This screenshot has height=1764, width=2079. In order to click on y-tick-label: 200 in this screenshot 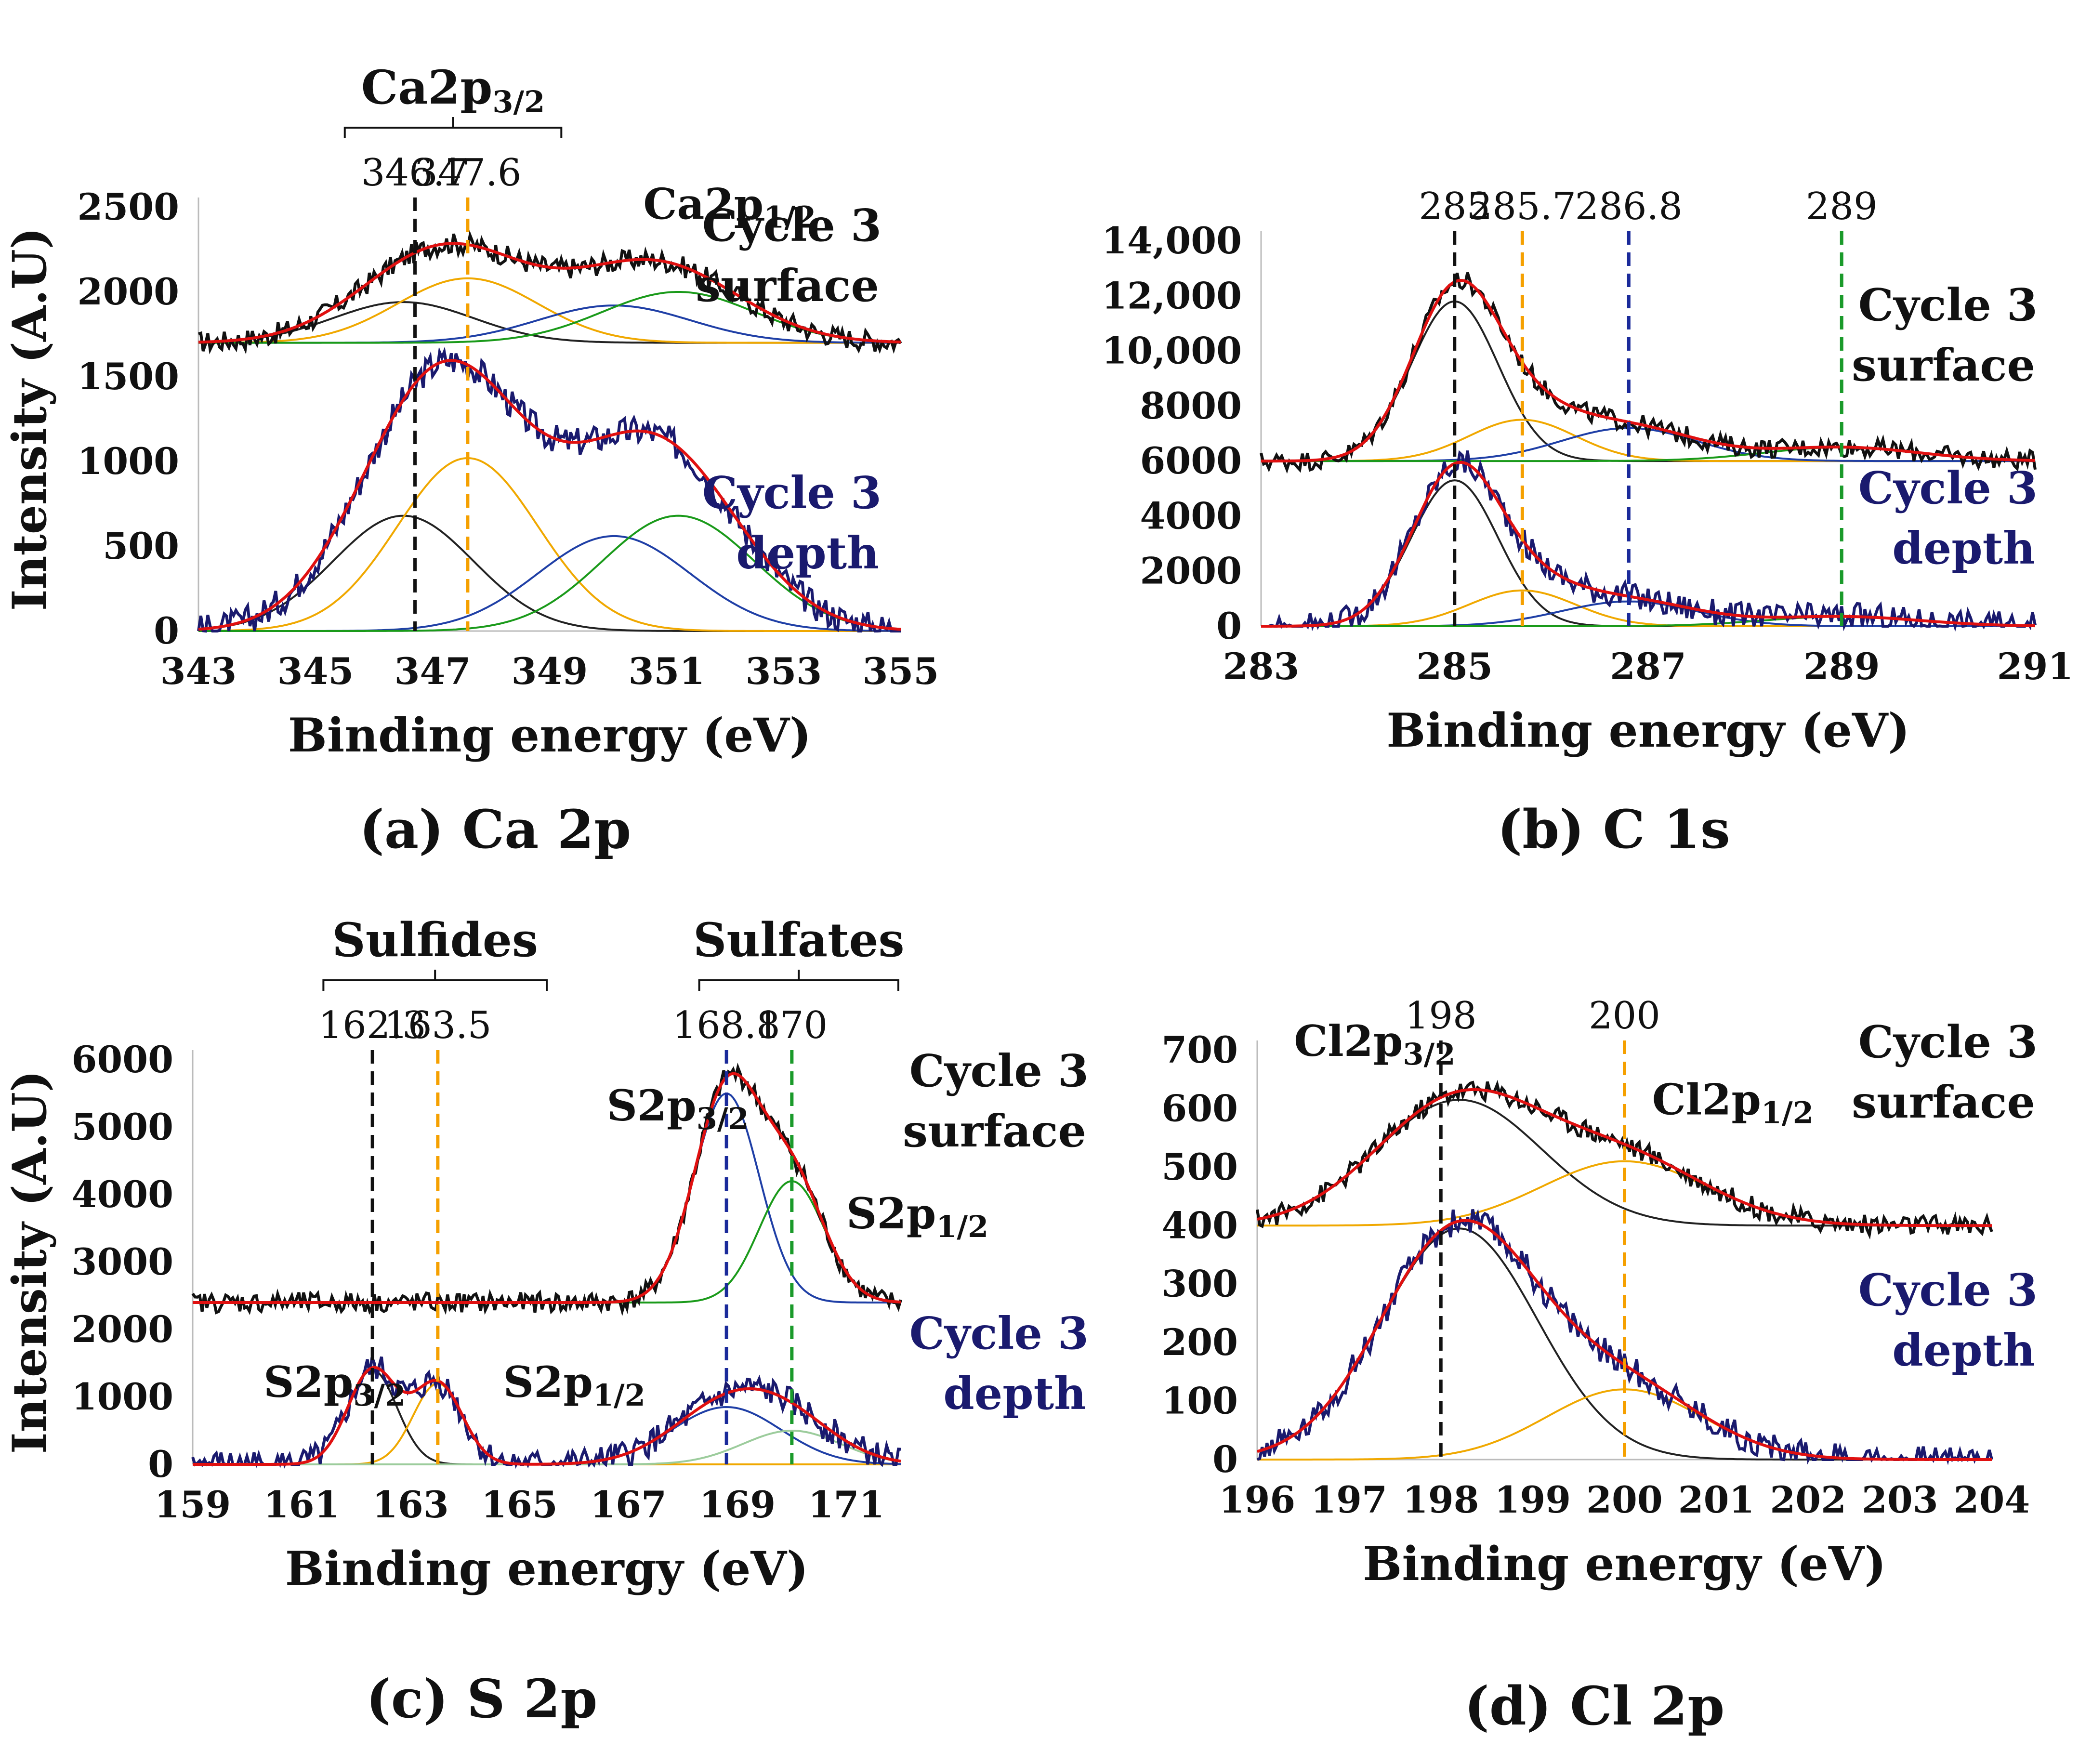, I will do `click(1200, 1342)`.